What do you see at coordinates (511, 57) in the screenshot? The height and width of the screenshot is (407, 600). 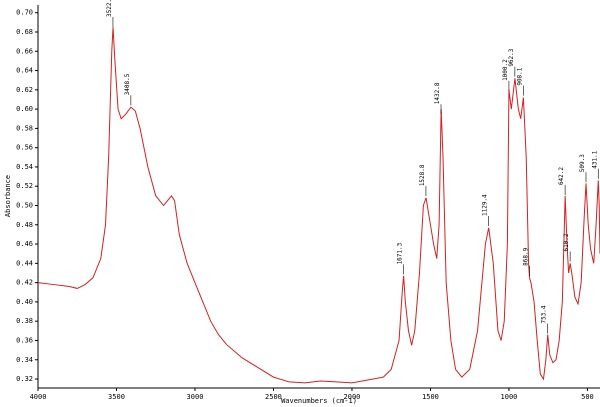 I see `peak-label: 962.3` at bounding box center [511, 57].